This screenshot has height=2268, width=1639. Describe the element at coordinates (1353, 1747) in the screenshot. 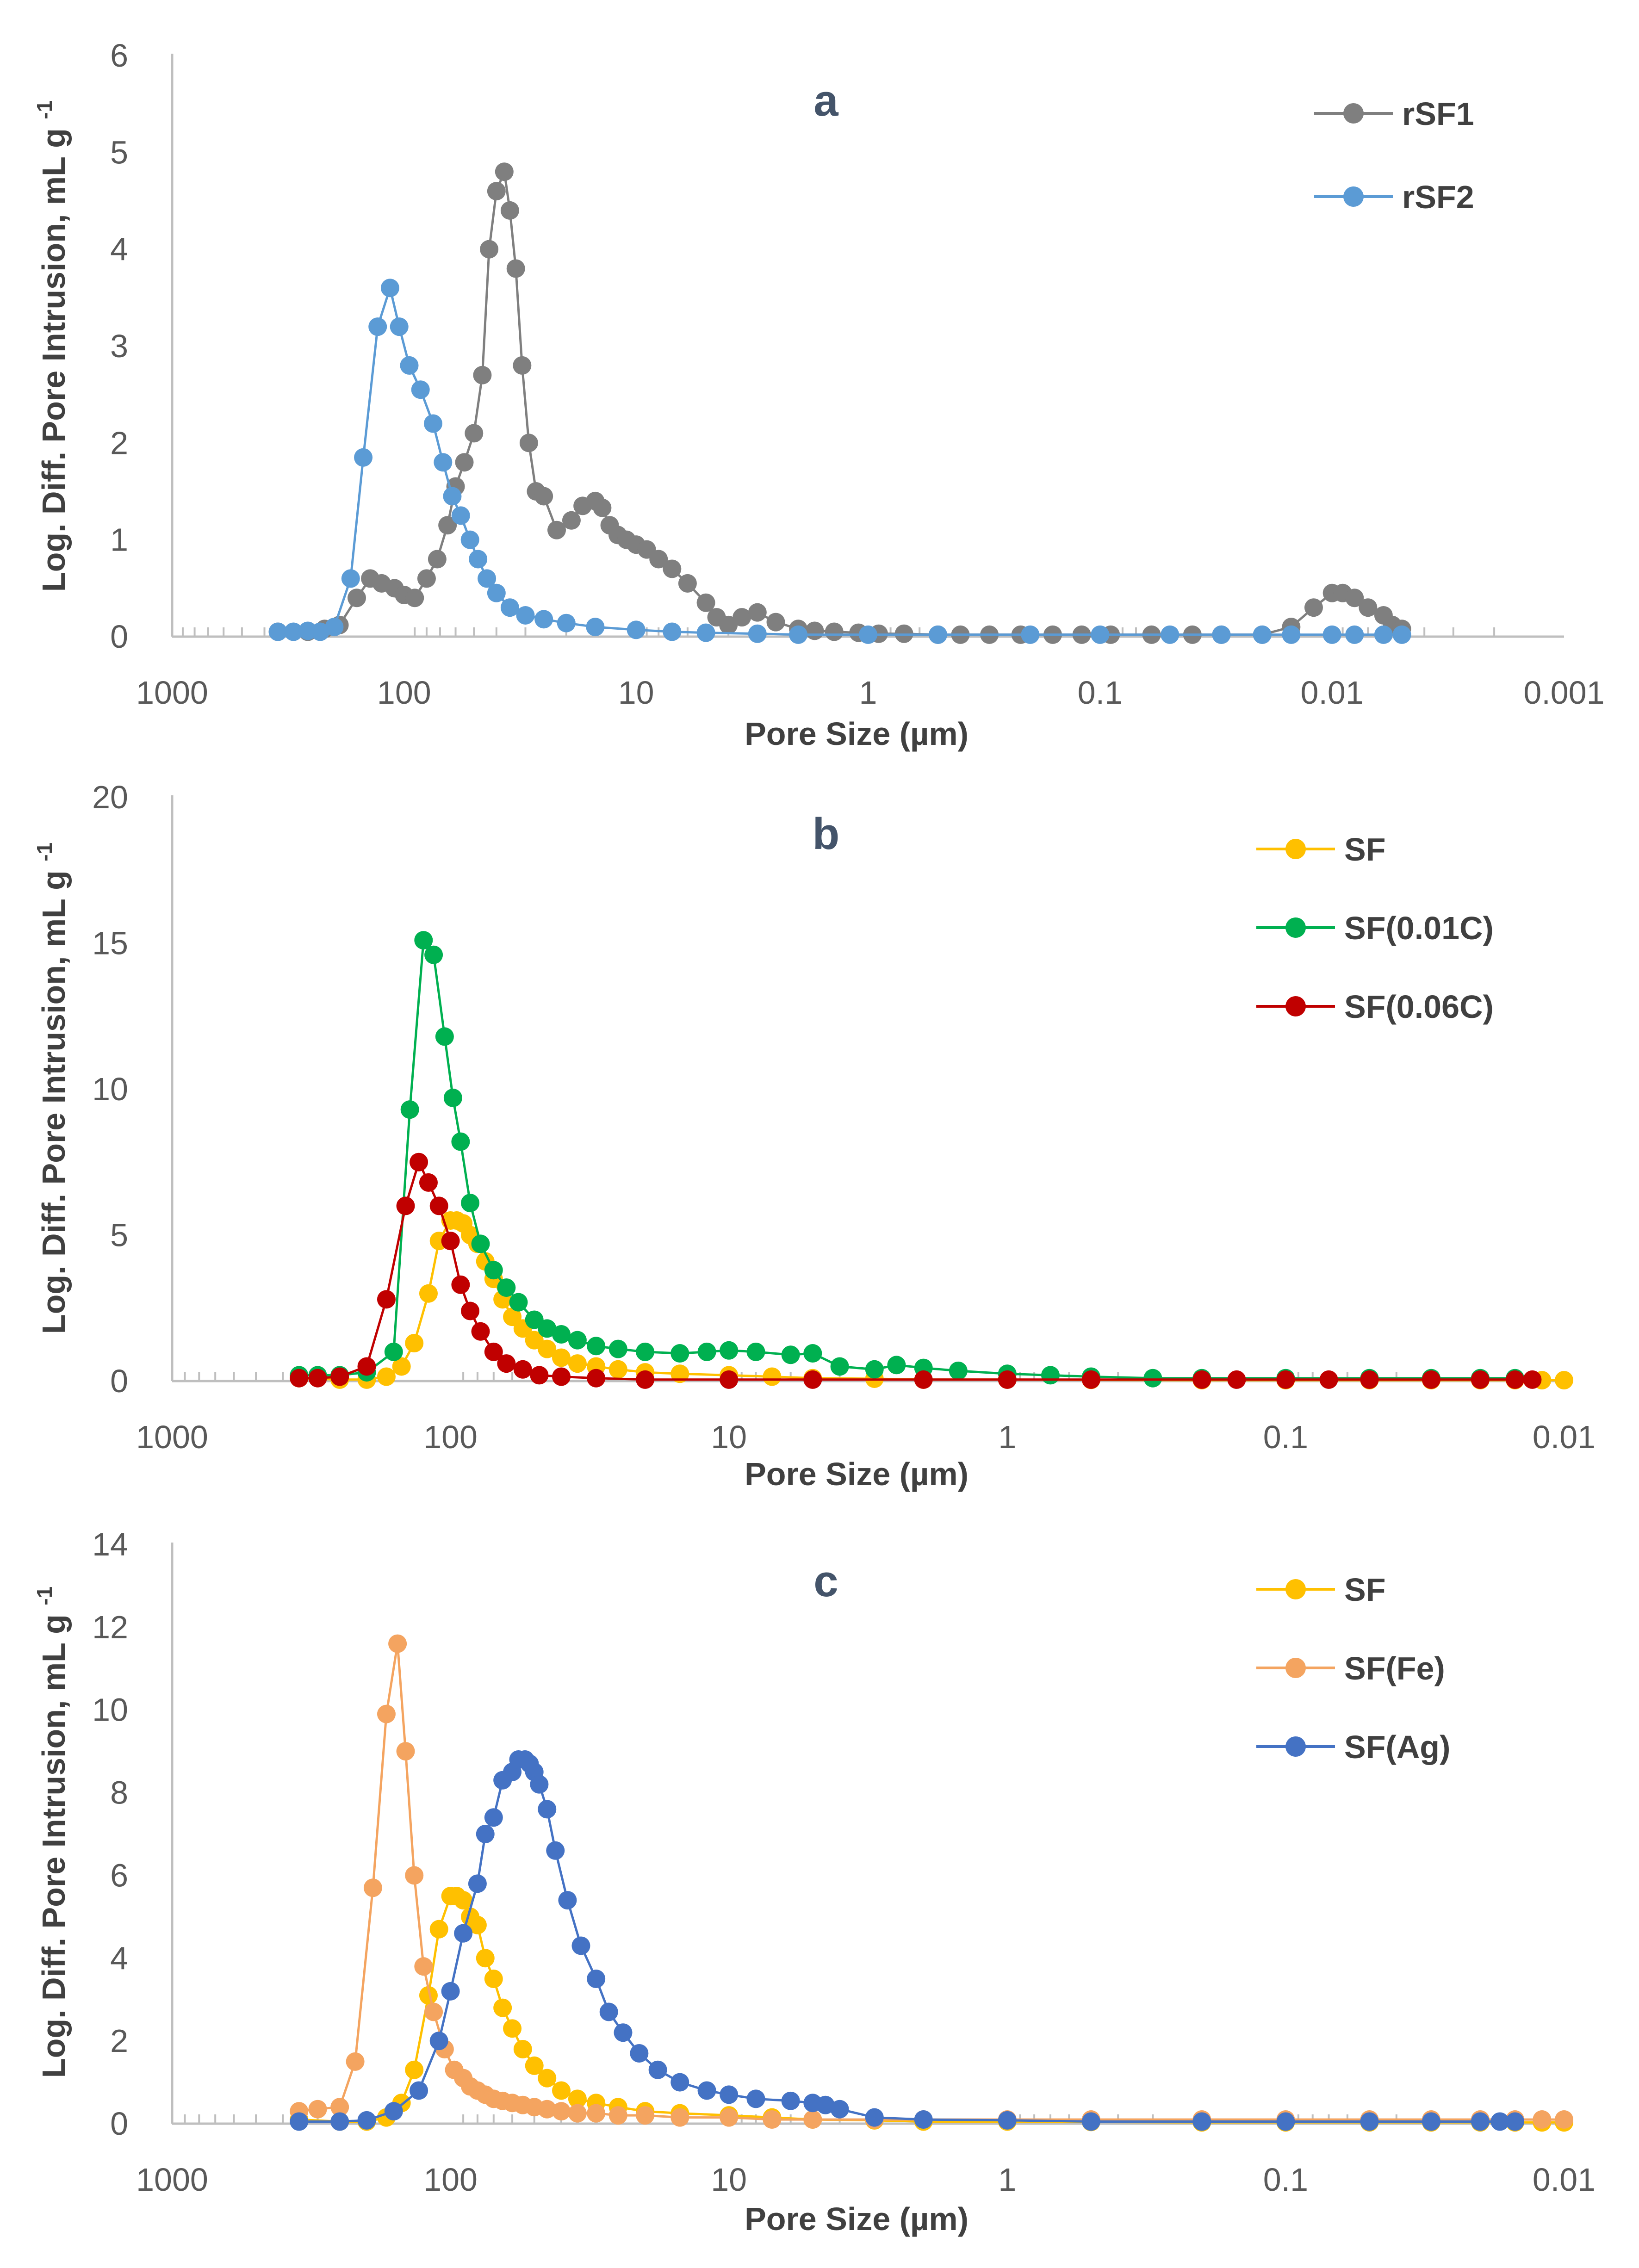

I see `legend-entry: SF(Ag)` at that location.